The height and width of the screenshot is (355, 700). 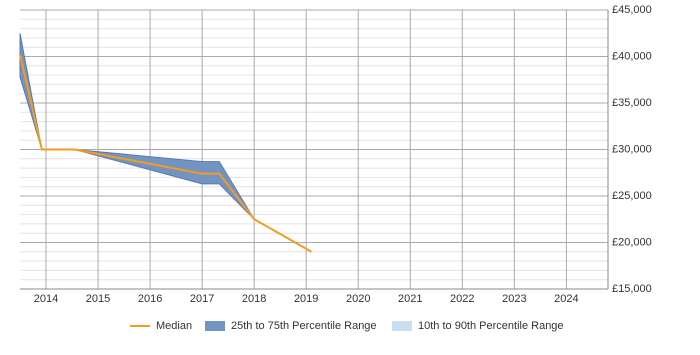 I want to click on x-tick-label: 2019, so click(x=306, y=299).